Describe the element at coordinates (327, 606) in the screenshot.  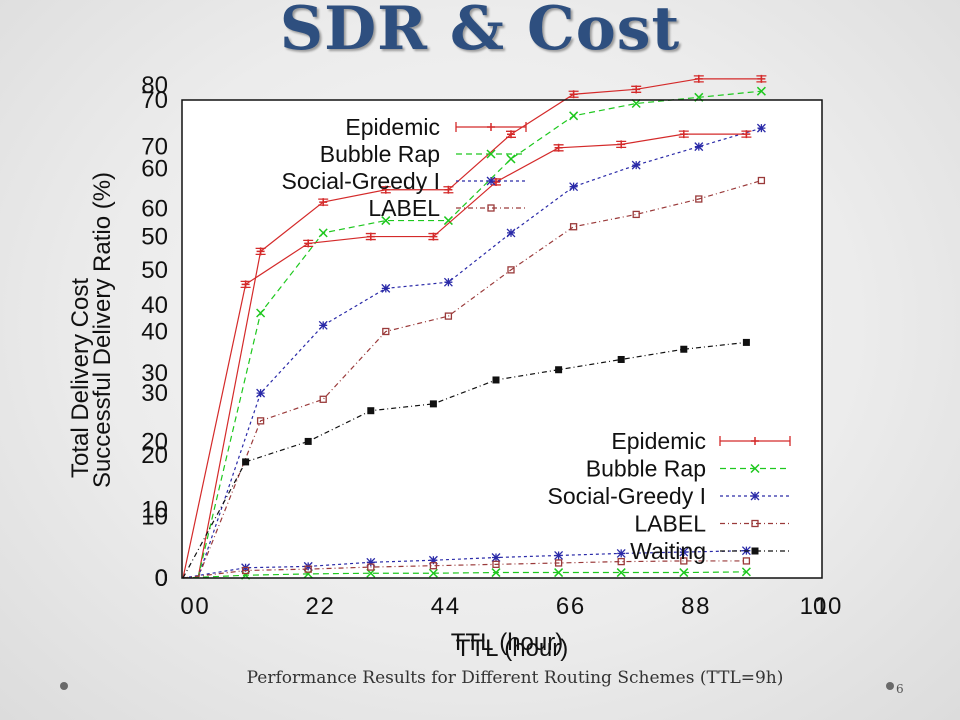
I see `x-tick-label: 2` at that location.